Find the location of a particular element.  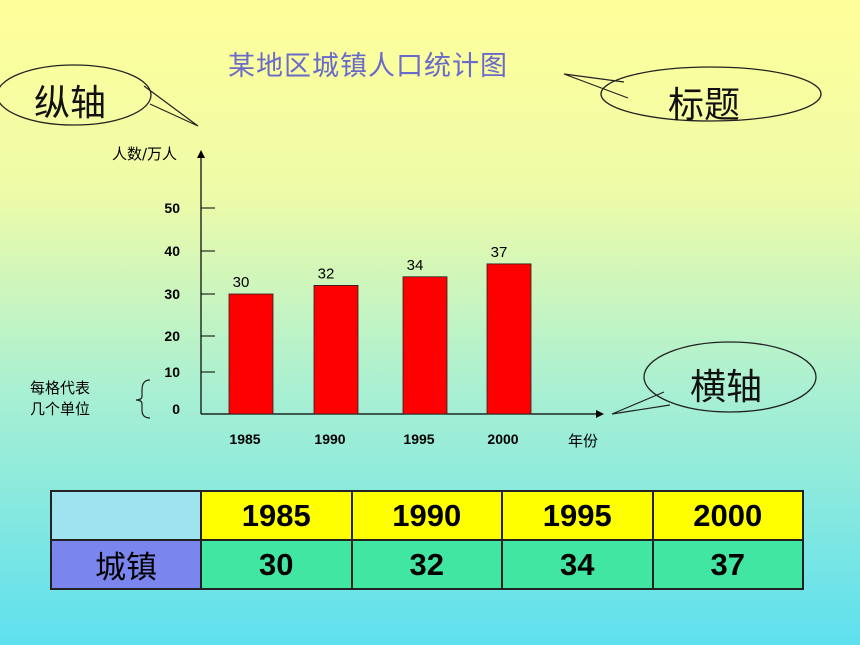

table-row-label: 城镇 is located at coordinates (126, 564).